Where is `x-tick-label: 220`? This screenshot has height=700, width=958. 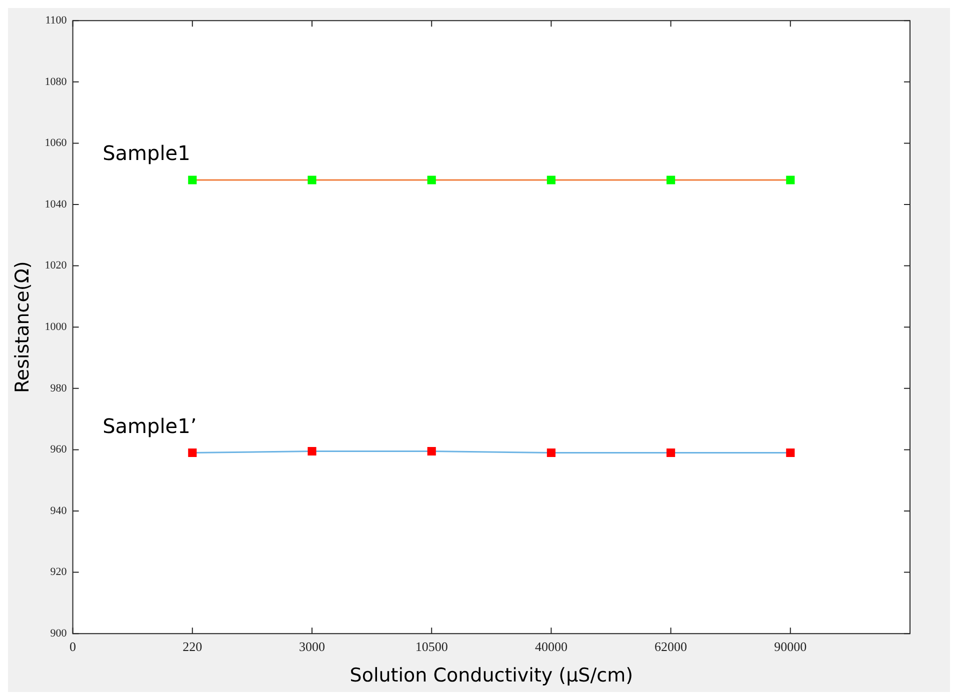
x-tick-label: 220 is located at coordinates (192, 646).